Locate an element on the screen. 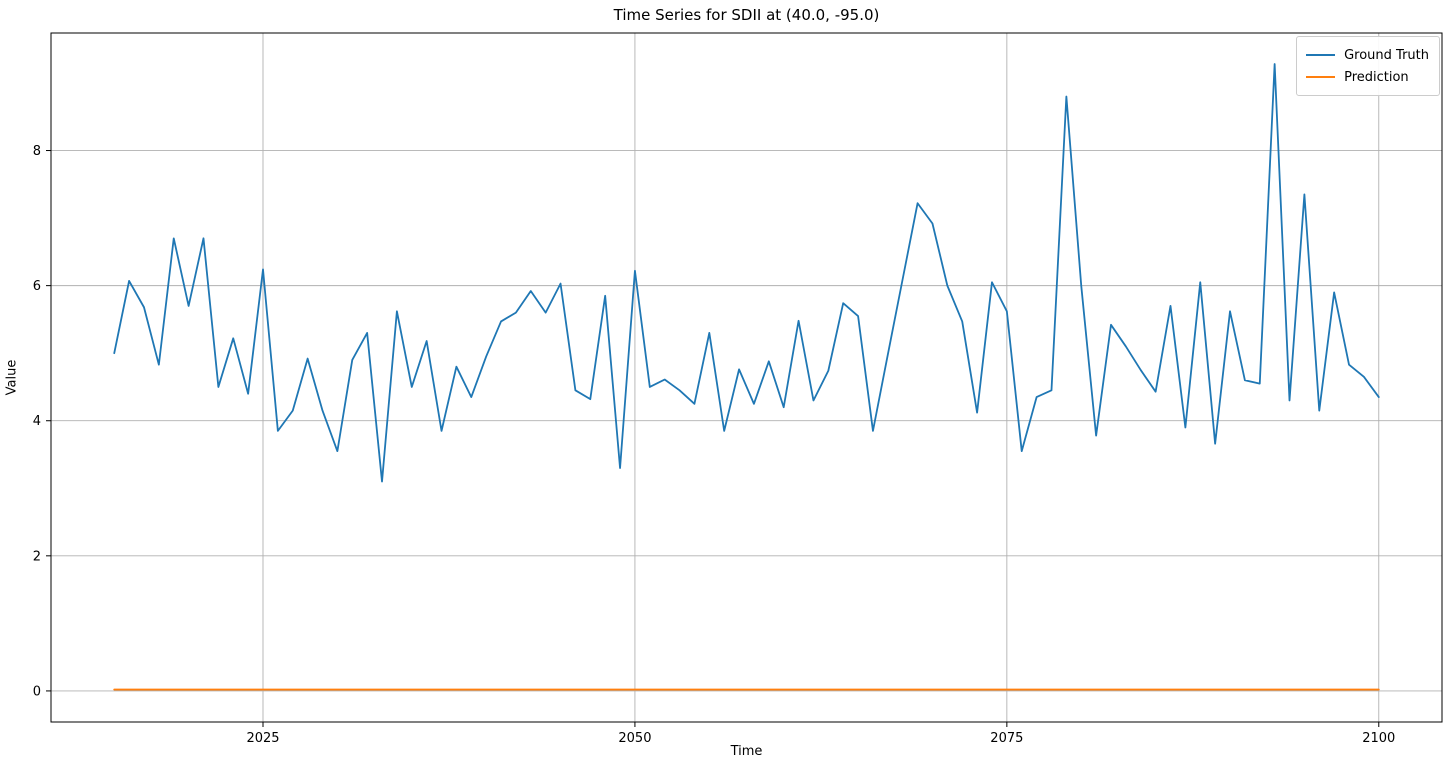 The image size is (1453, 776). y-tick-label: 4 is located at coordinates (37, 421).